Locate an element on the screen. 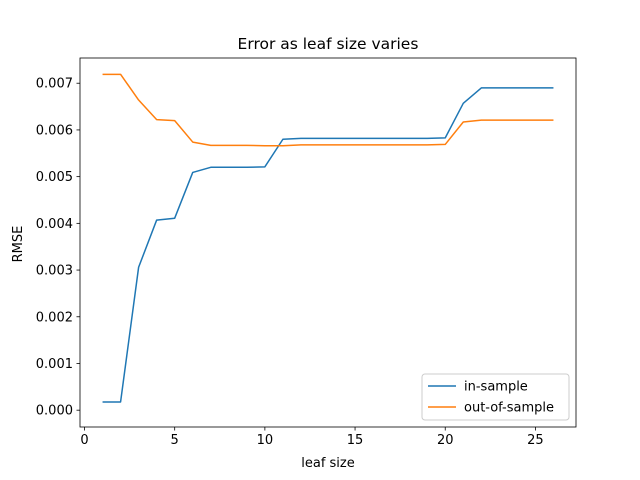  legend: in-sample out-of-sample is located at coordinates (495, 397).